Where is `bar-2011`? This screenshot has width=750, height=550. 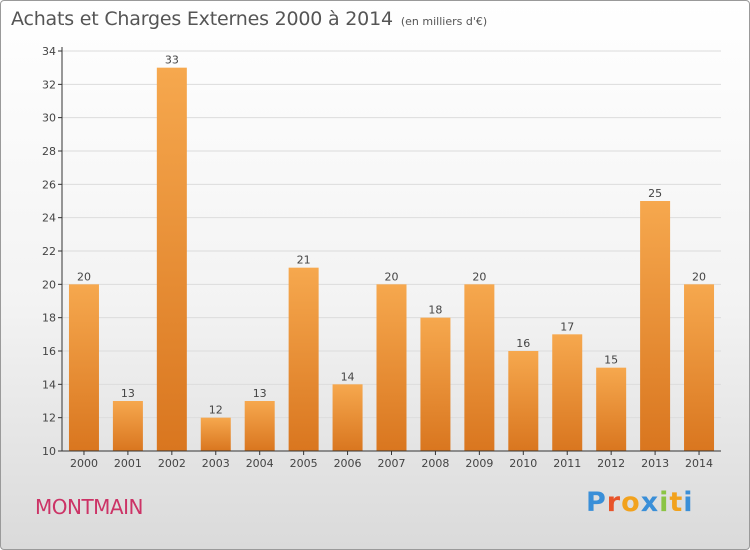
bar-2011 is located at coordinates (567, 392).